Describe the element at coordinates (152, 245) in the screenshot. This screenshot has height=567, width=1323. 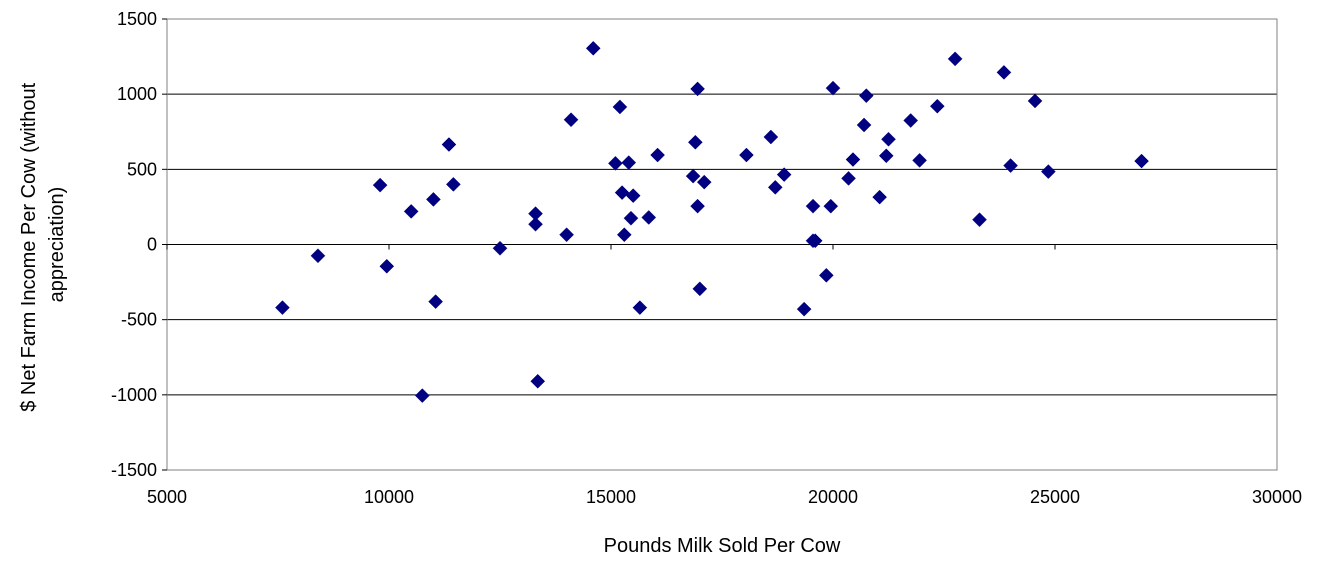
I see `y-tick-label: 0` at that location.